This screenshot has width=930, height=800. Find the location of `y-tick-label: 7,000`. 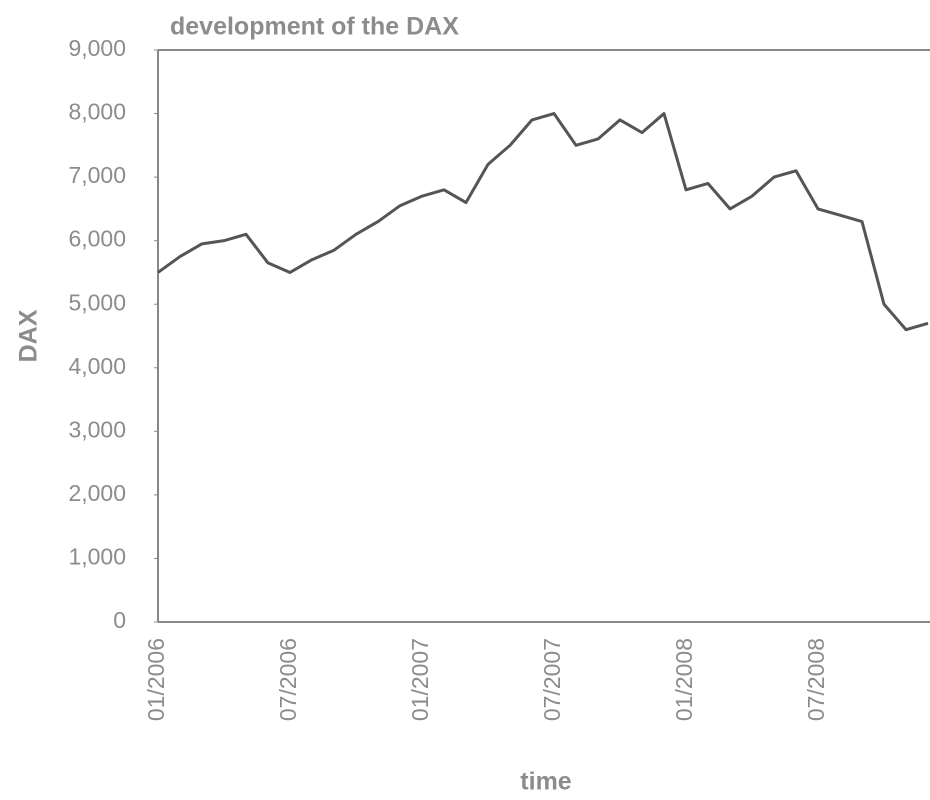

y-tick-label: 7,000 is located at coordinates (97, 175).